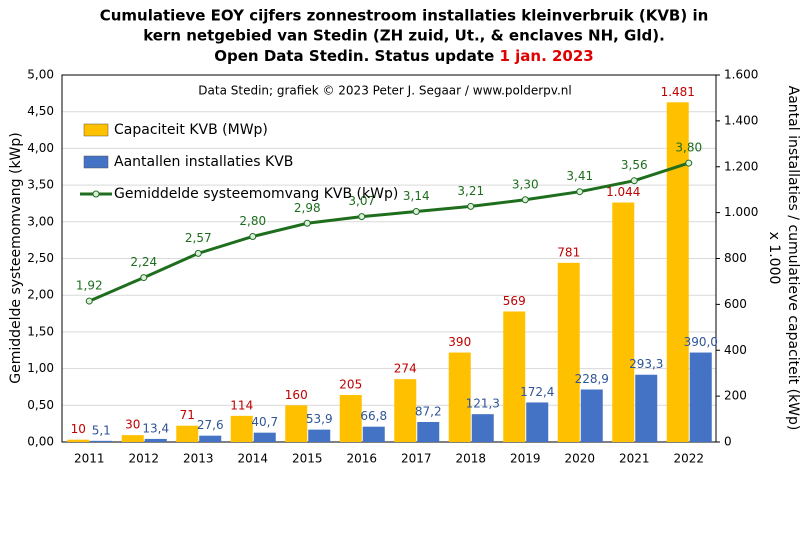 This screenshot has height=552, width=807. Describe the element at coordinates (470, 191) in the screenshot. I see `data-label: 3,21` at that location.